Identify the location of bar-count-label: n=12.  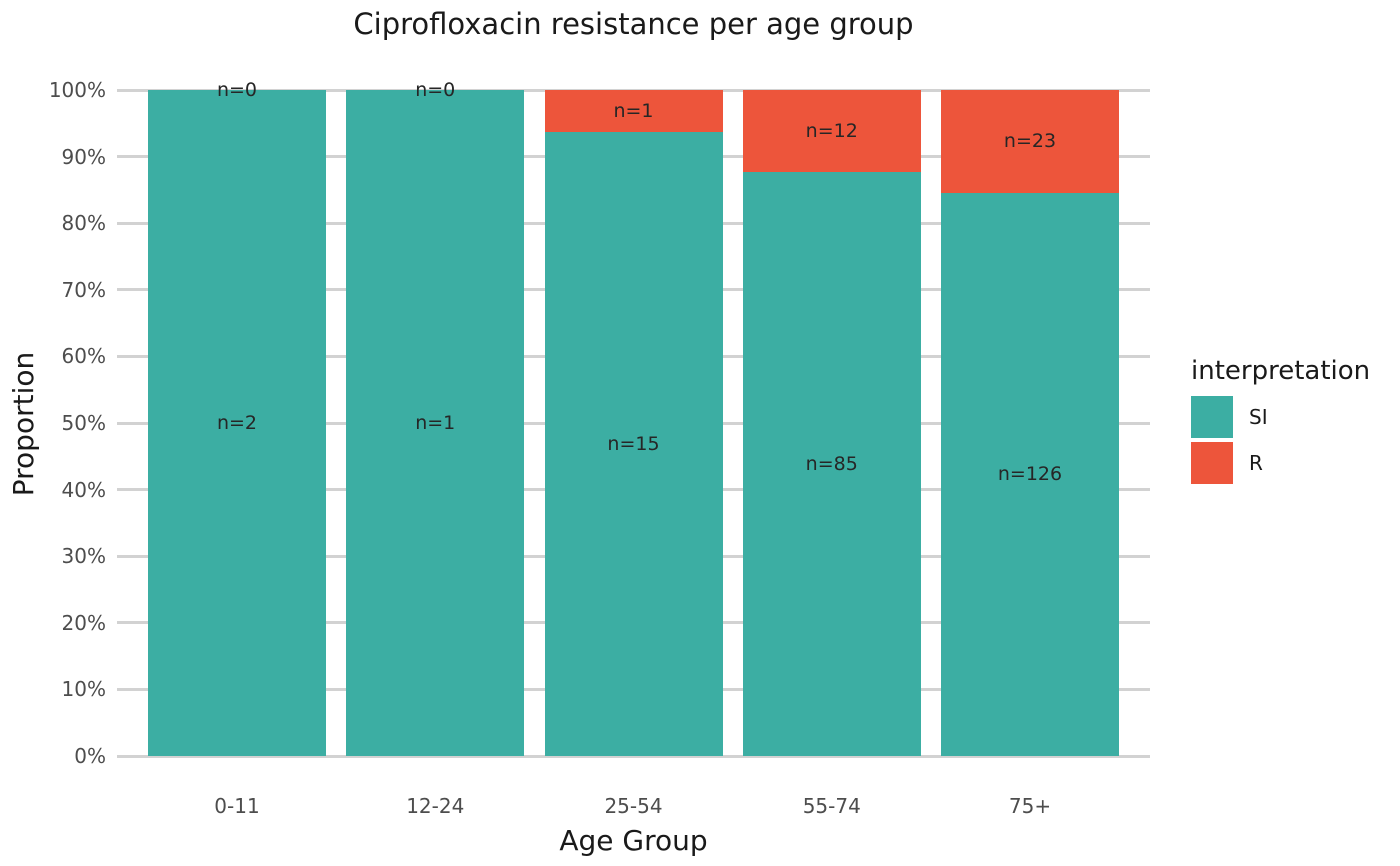
(831, 131).